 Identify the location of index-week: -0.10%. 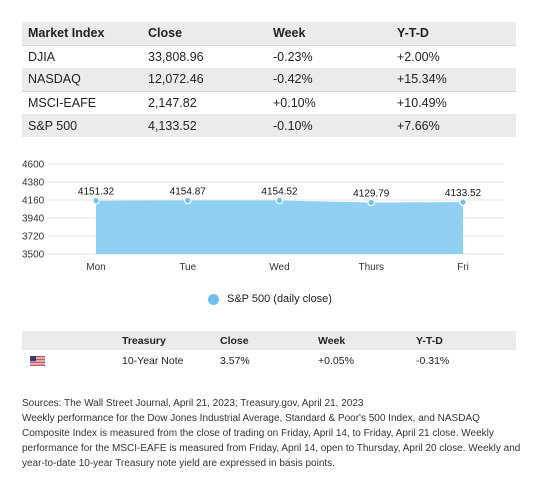
(329, 125).